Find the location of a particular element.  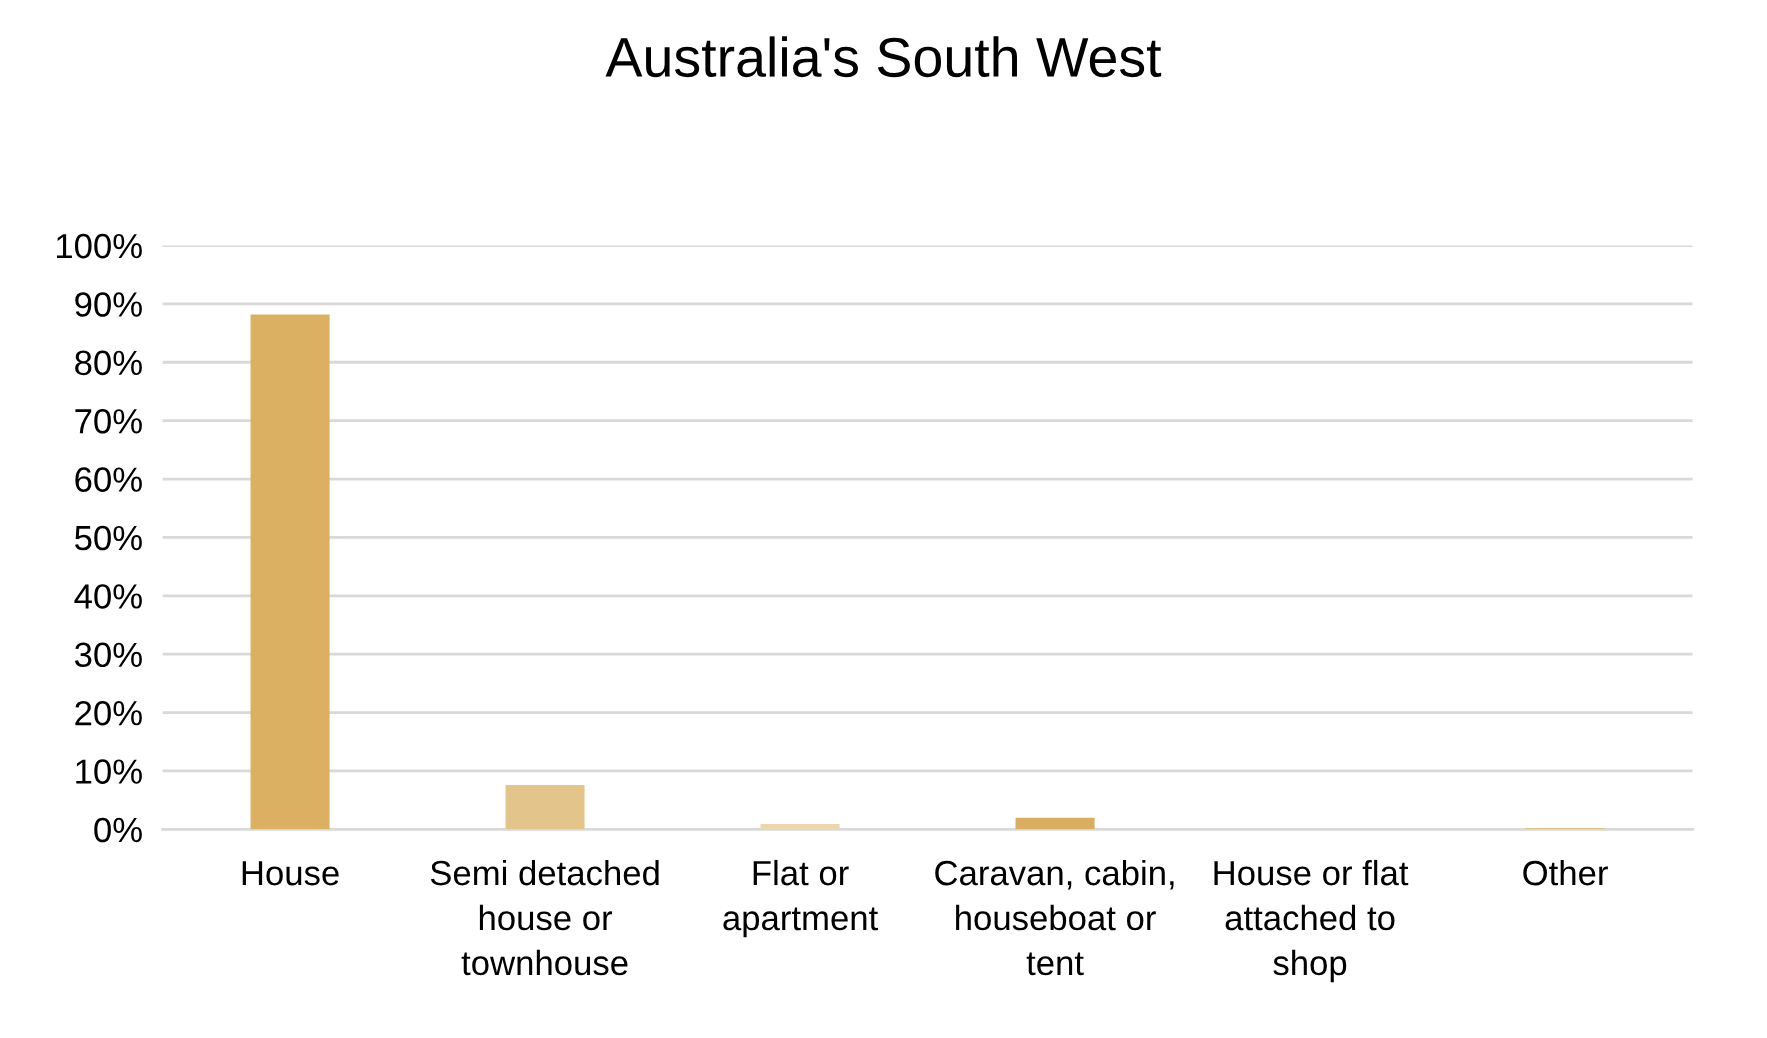

y-tick-label: 30% is located at coordinates (108, 655).